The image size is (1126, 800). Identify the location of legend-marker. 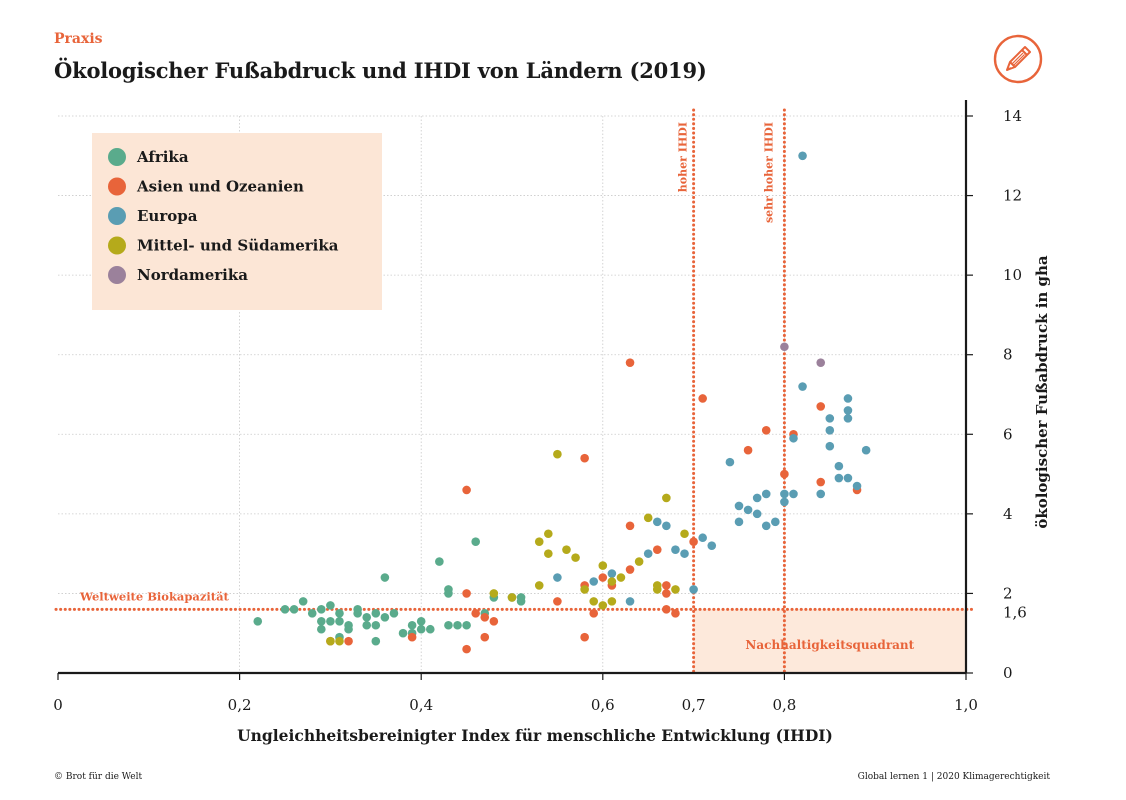
(117, 245).